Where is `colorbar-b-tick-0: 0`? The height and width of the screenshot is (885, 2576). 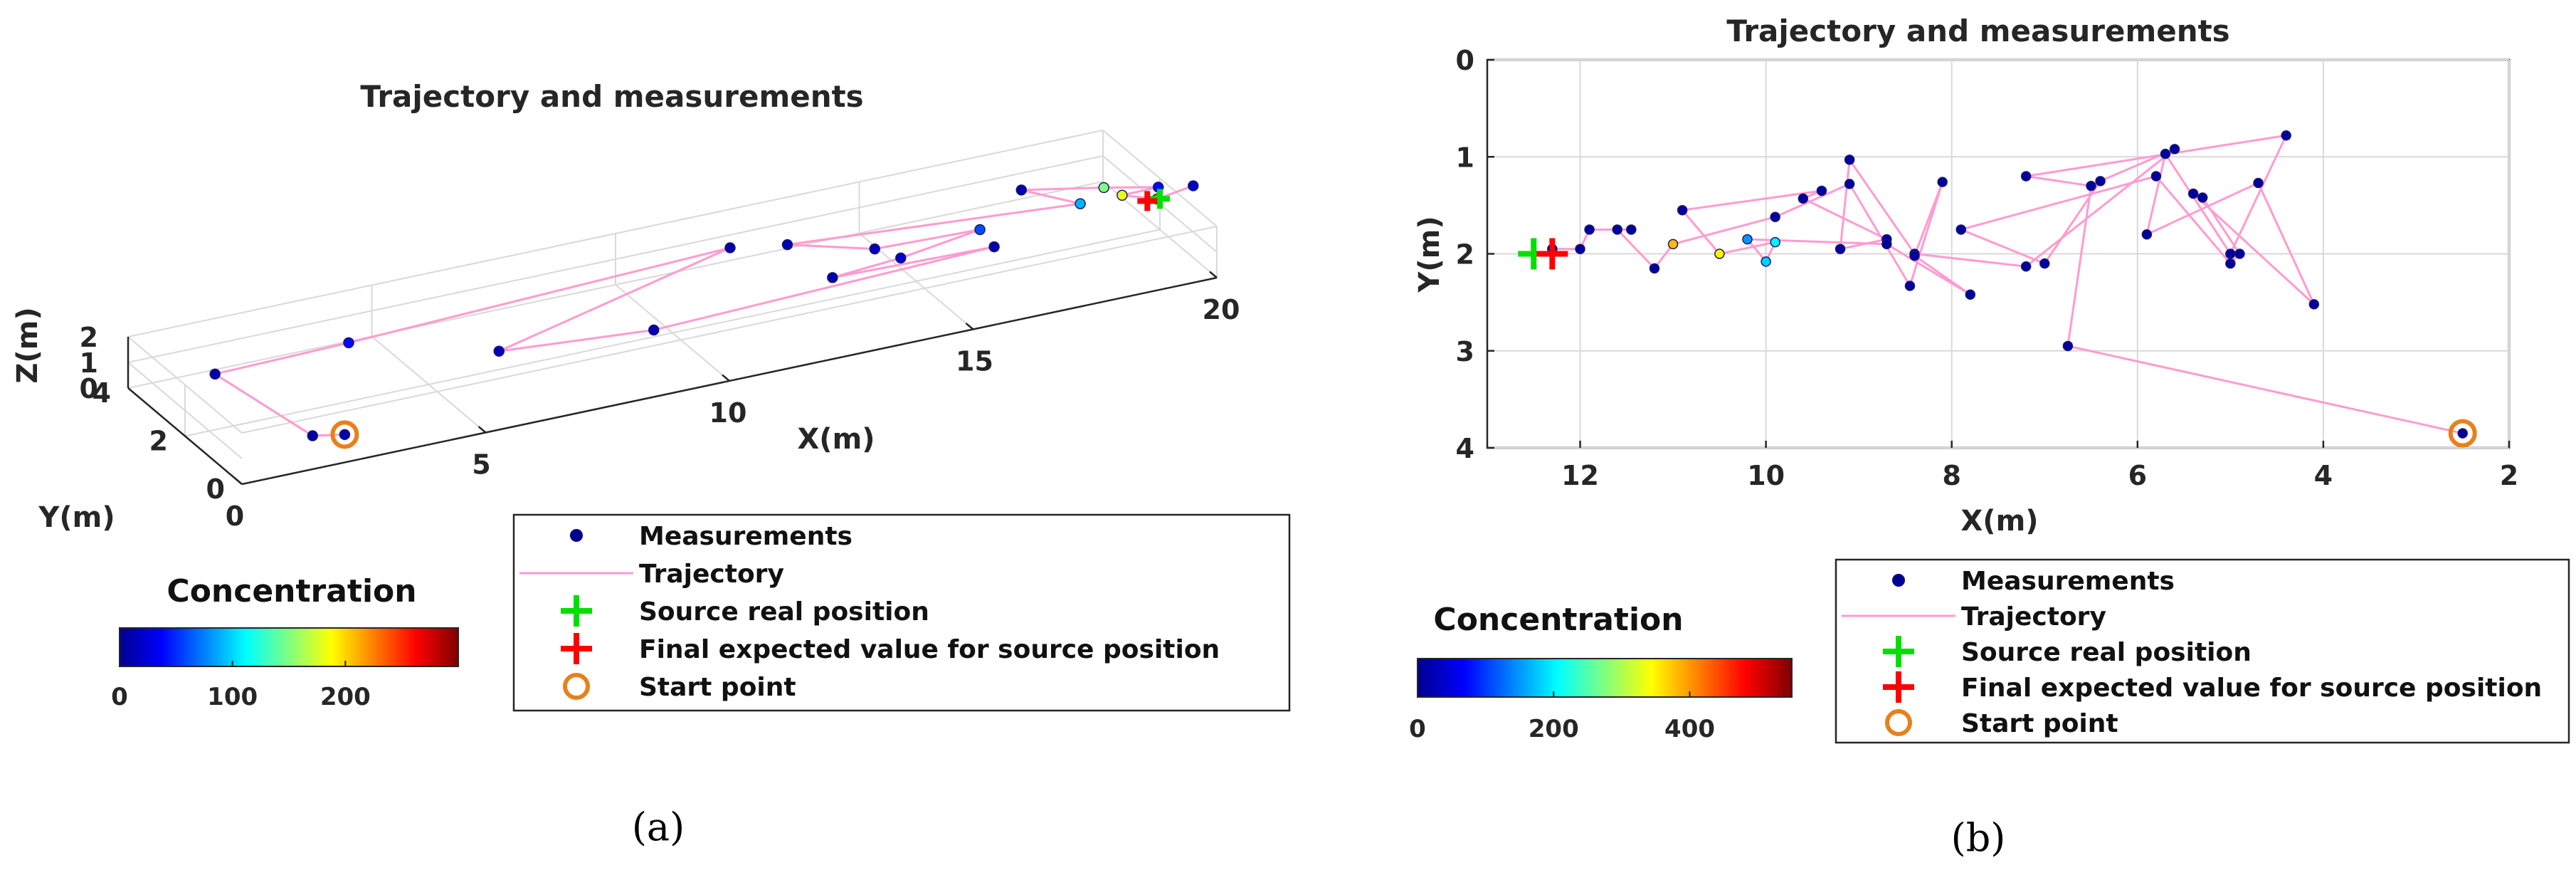
colorbar-b-tick-0: 0 is located at coordinates (1417, 729).